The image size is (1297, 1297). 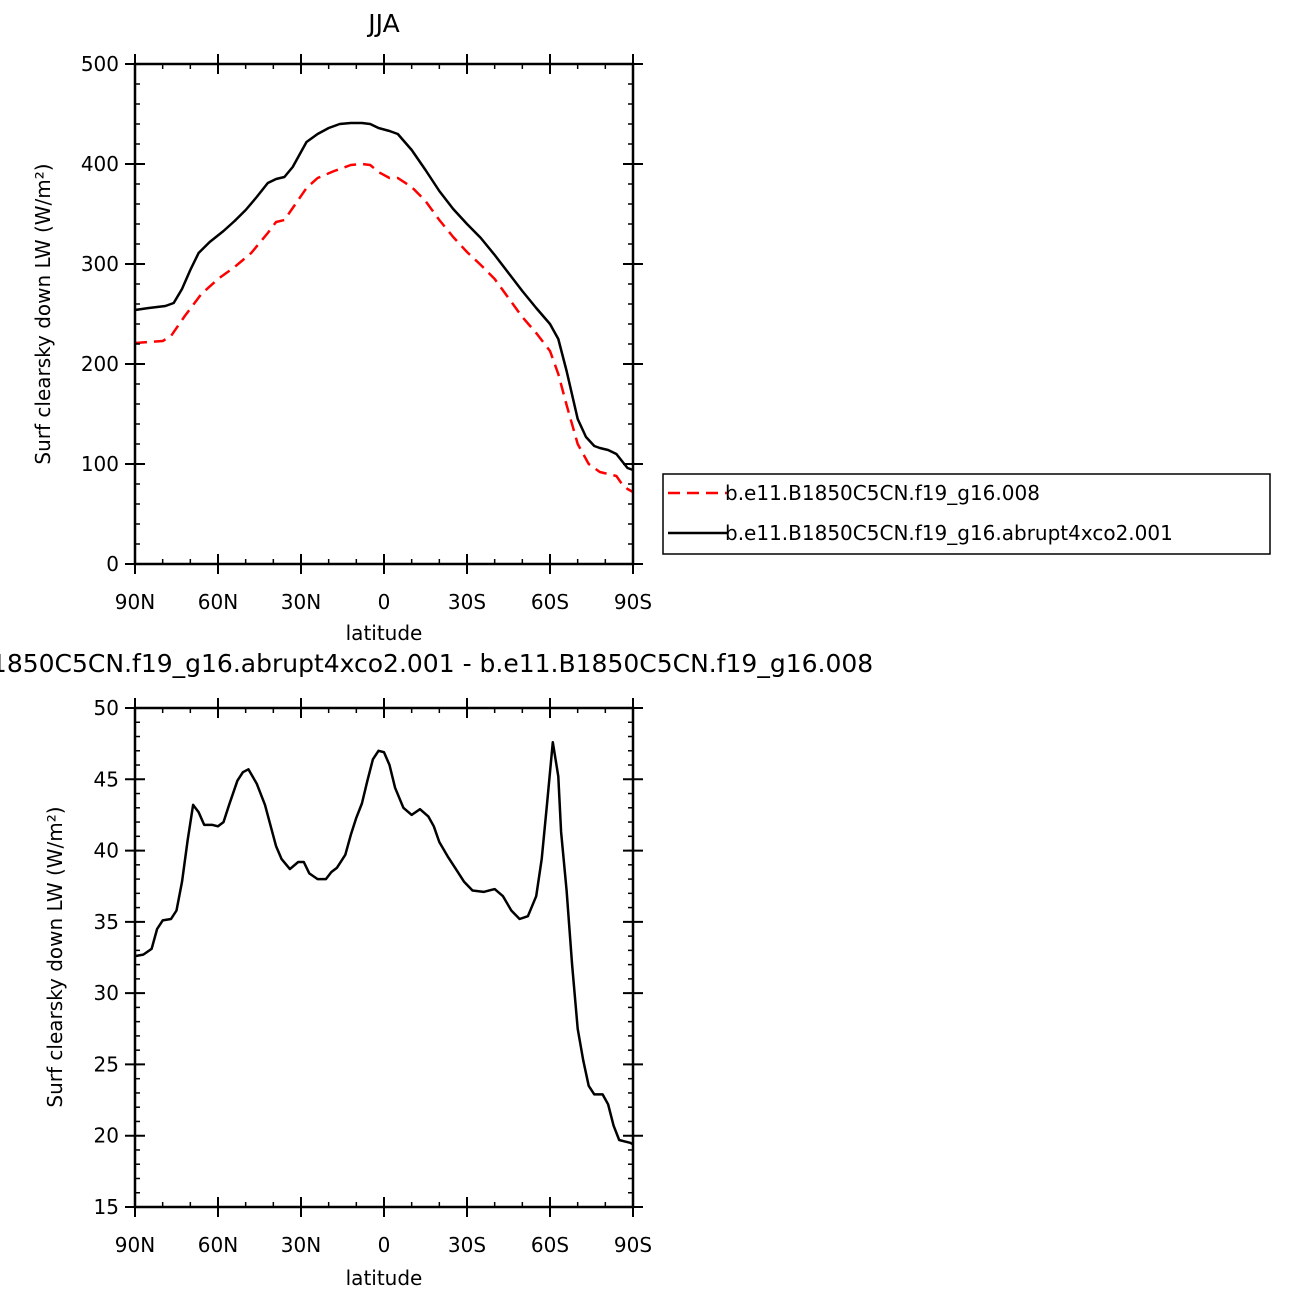 What do you see at coordinates (106, 922) in the screenshot?
I see `y-tick-label: 35` at bounding box center [106, 922].